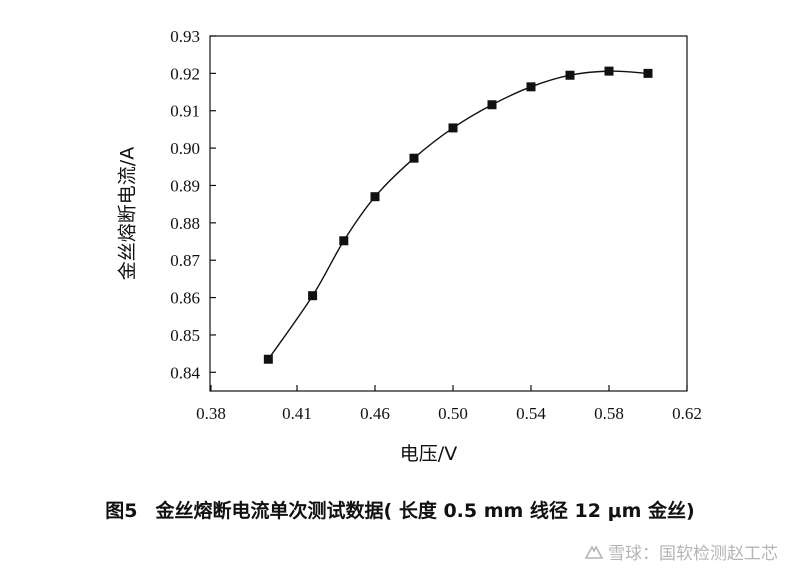 Image resolution: width=800 pixels, height=573 pixels. I want to click on x-tick-label: 0.54, so click(531, 413).